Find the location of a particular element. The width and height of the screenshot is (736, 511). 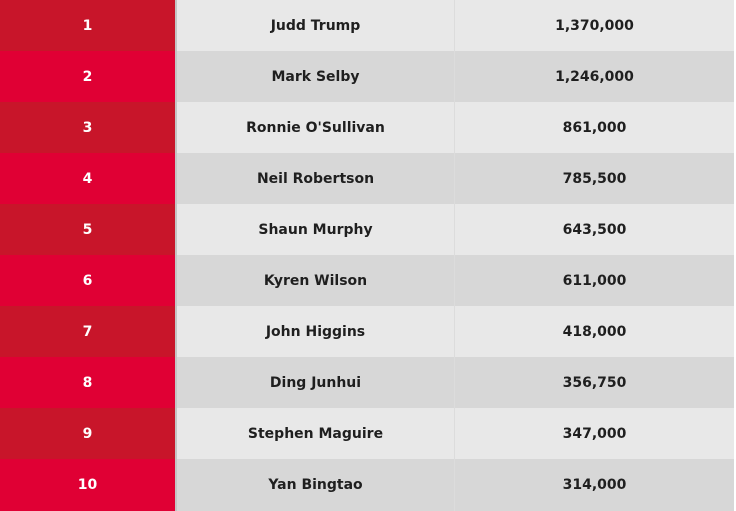

player-name-cell: Stephen Maguire is located at coordinates (316, 433).